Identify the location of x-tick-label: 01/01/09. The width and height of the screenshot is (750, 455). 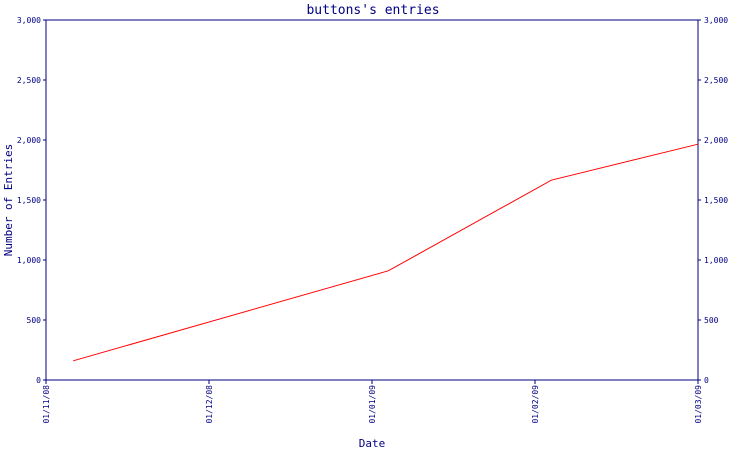
(372, 404).